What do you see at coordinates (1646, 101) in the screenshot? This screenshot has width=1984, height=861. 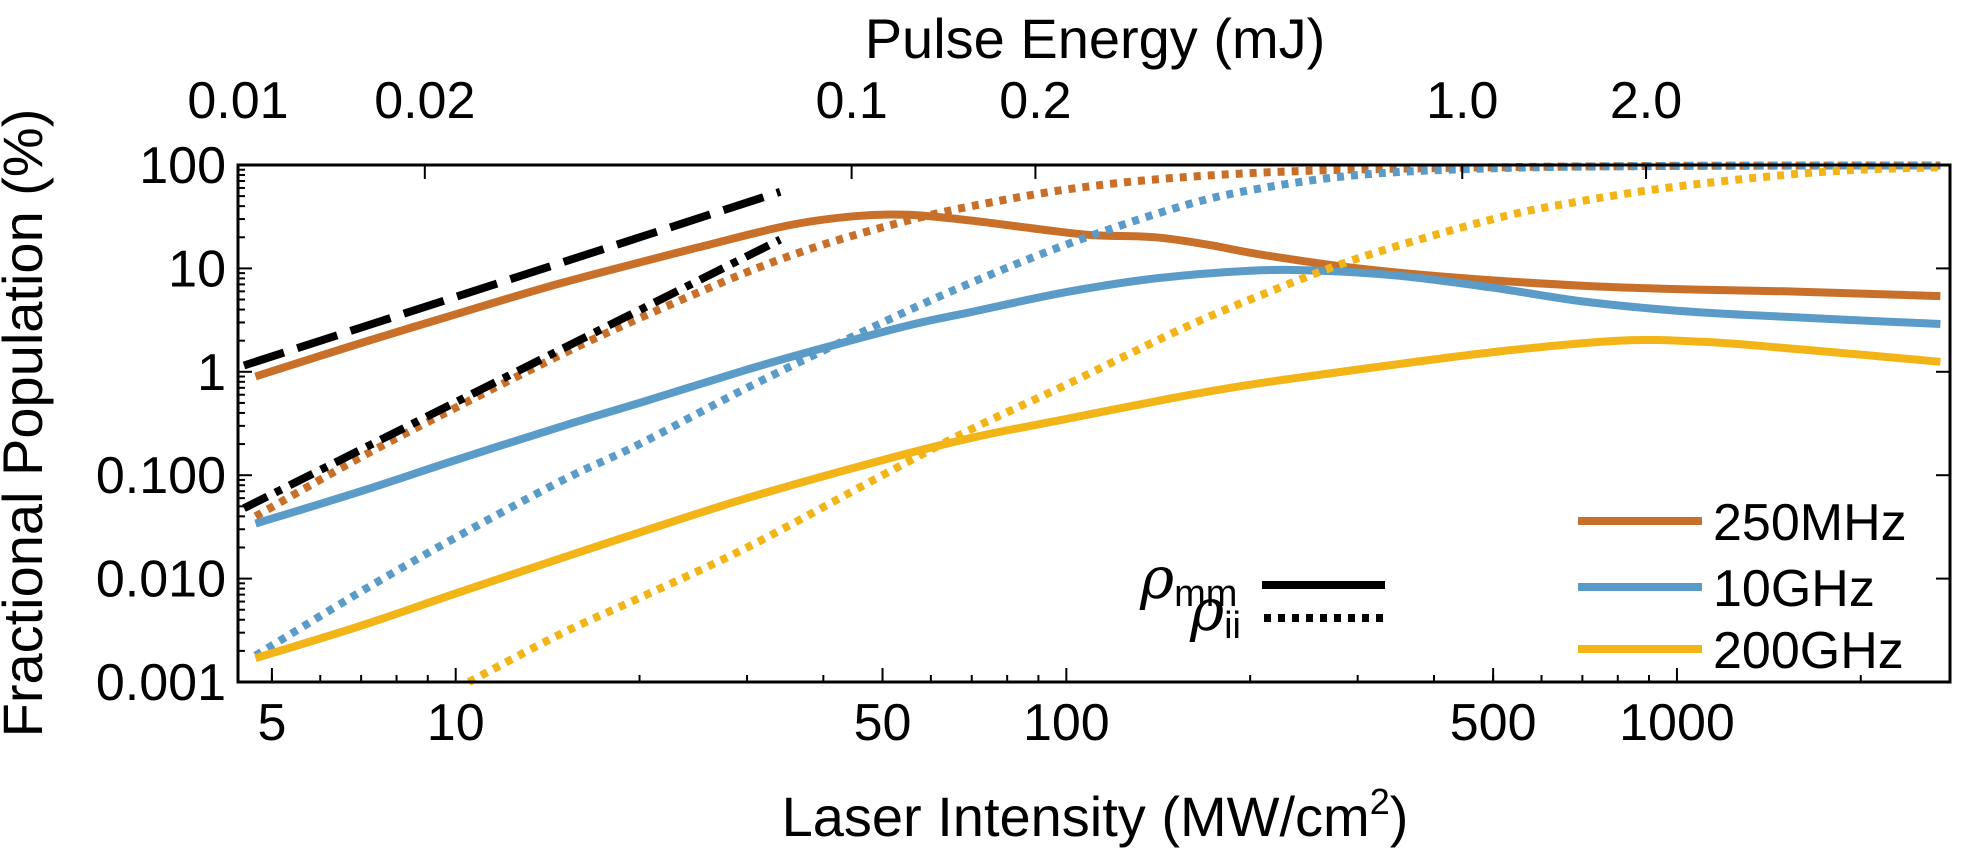 I see `x2-tick-label-2.0: 2.0` at bounding box center [1646, 101].